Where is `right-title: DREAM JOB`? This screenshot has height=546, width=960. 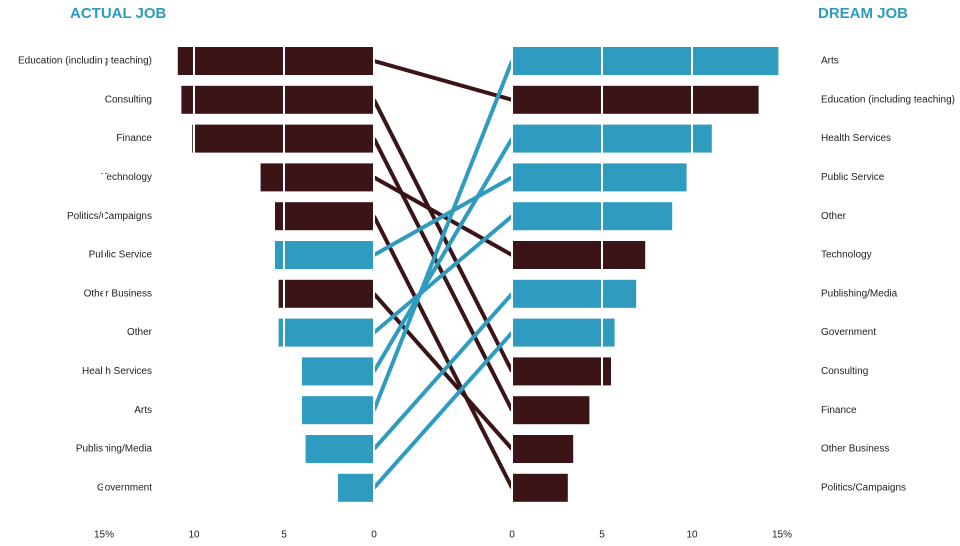
right-title: DREAM JOB is located at coordinates (863, 13).